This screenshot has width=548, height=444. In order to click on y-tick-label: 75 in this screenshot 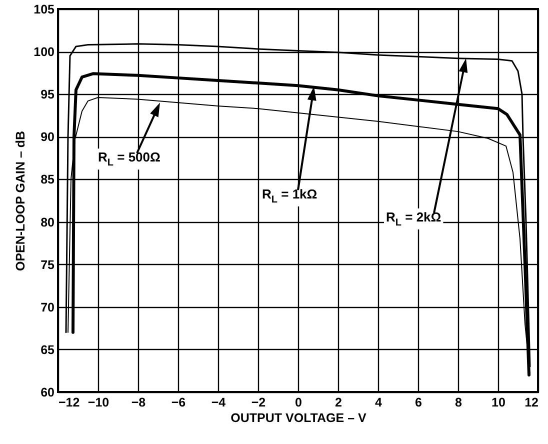, I will do `click(47, 265)`.